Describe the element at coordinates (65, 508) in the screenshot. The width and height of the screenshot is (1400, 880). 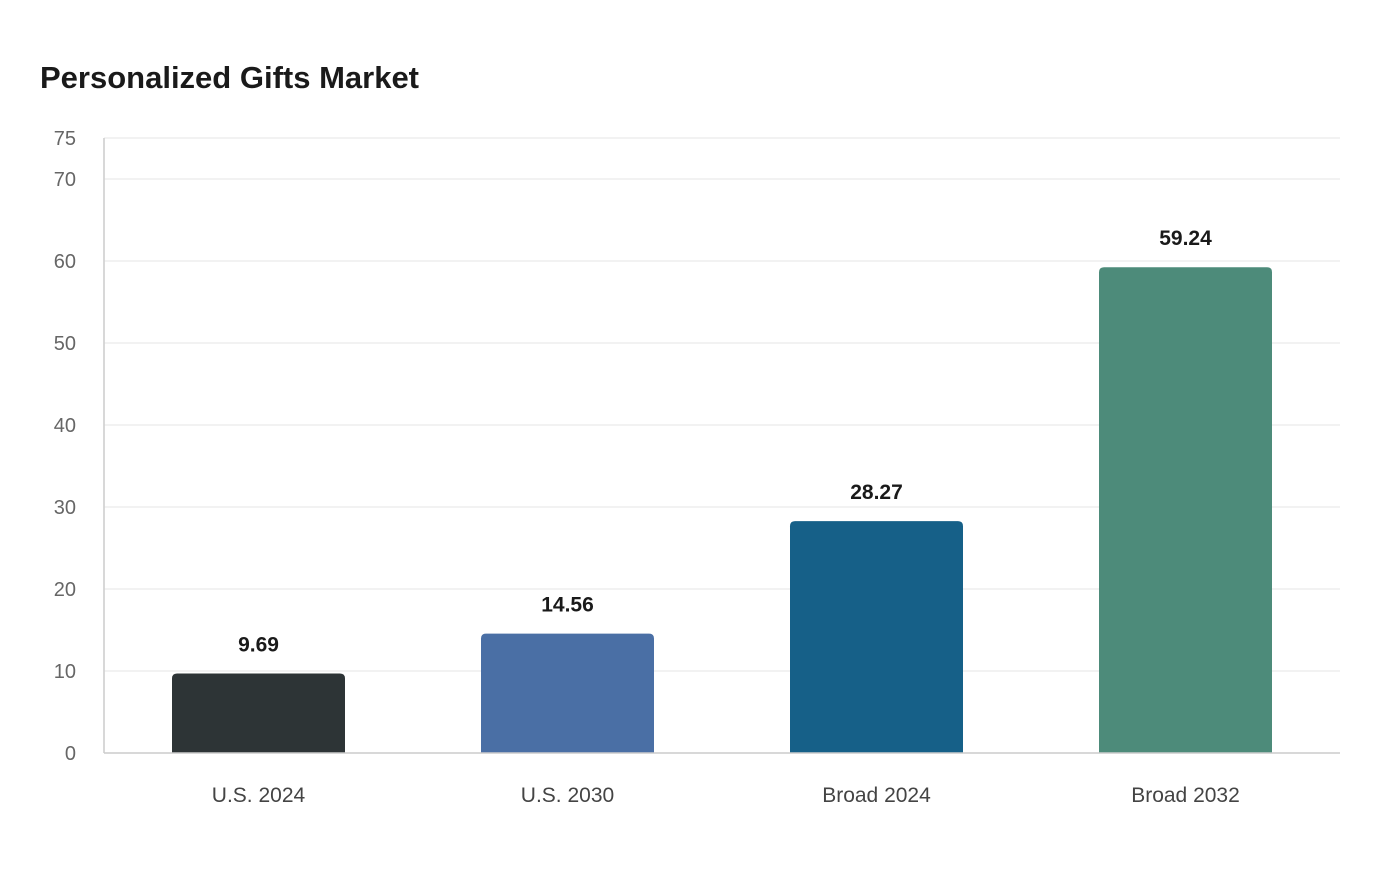
I see `y-tick-label: 30` at that location.